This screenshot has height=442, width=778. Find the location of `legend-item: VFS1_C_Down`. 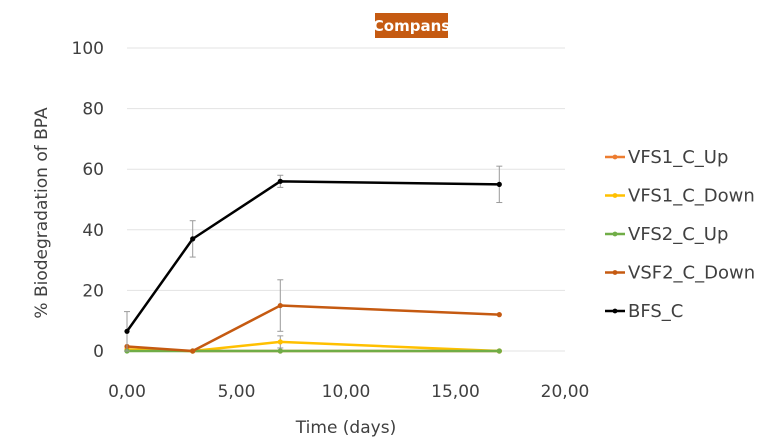

legend-item: VFS1_C_Down is located at coordinates (680, 196).